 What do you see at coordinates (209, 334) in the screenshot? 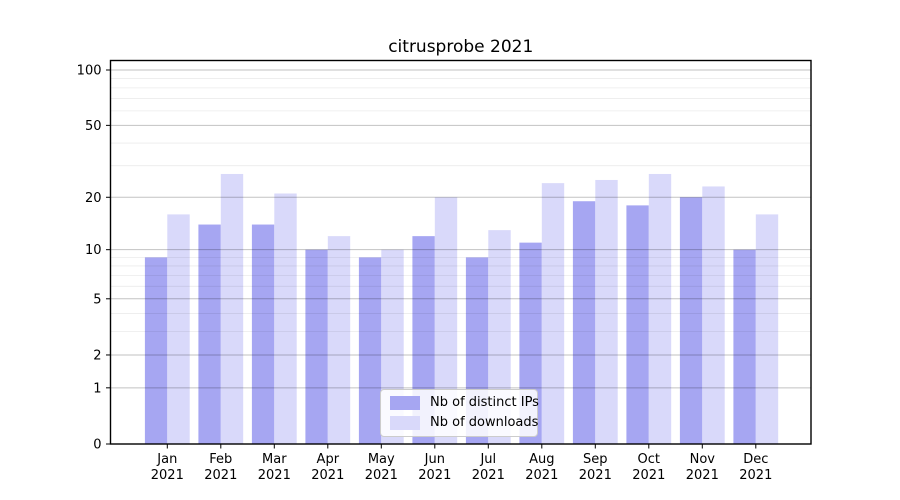
I see `bar-distinct-ips-feb` at bounding box center [209, 334].